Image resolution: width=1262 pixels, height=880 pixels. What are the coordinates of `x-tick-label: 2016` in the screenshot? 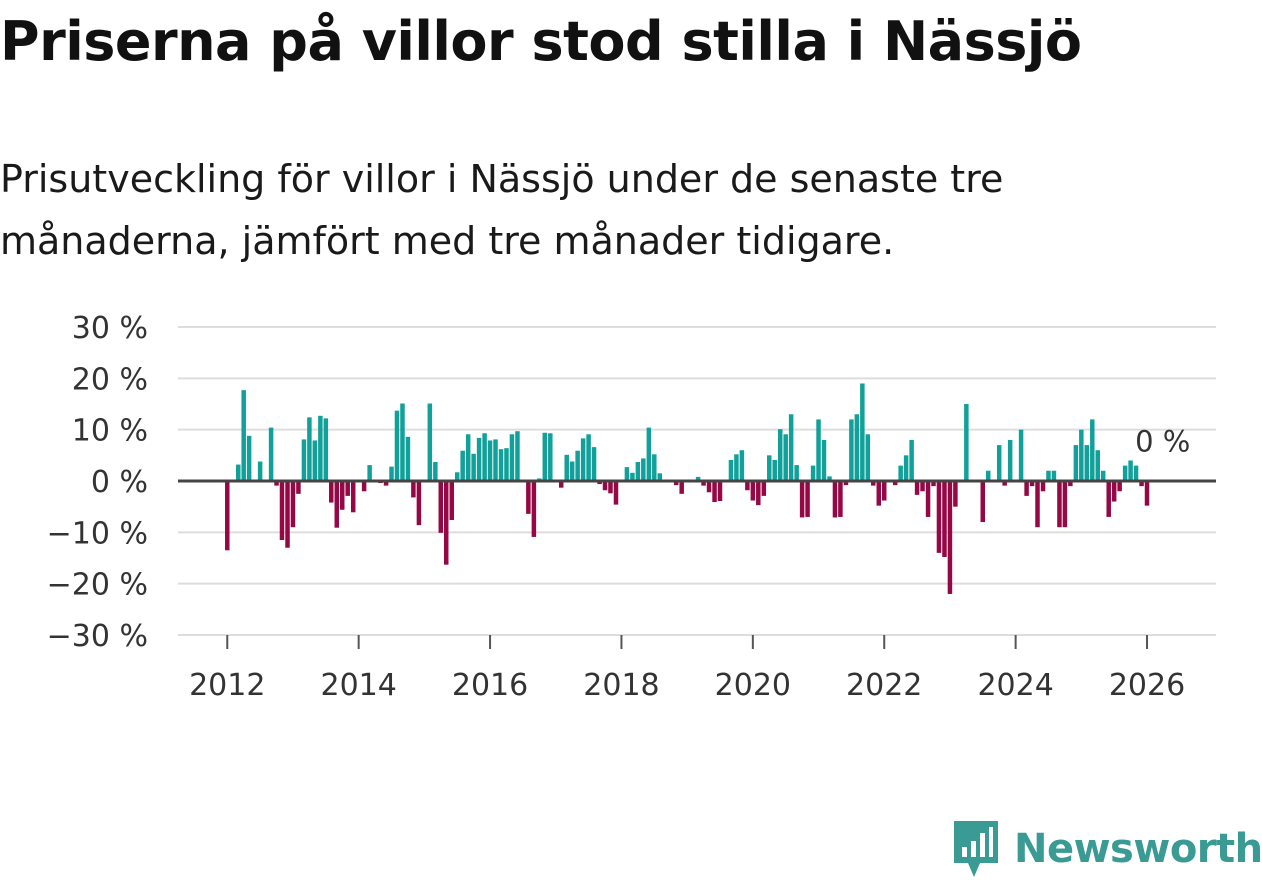 It's located at (490, 685).